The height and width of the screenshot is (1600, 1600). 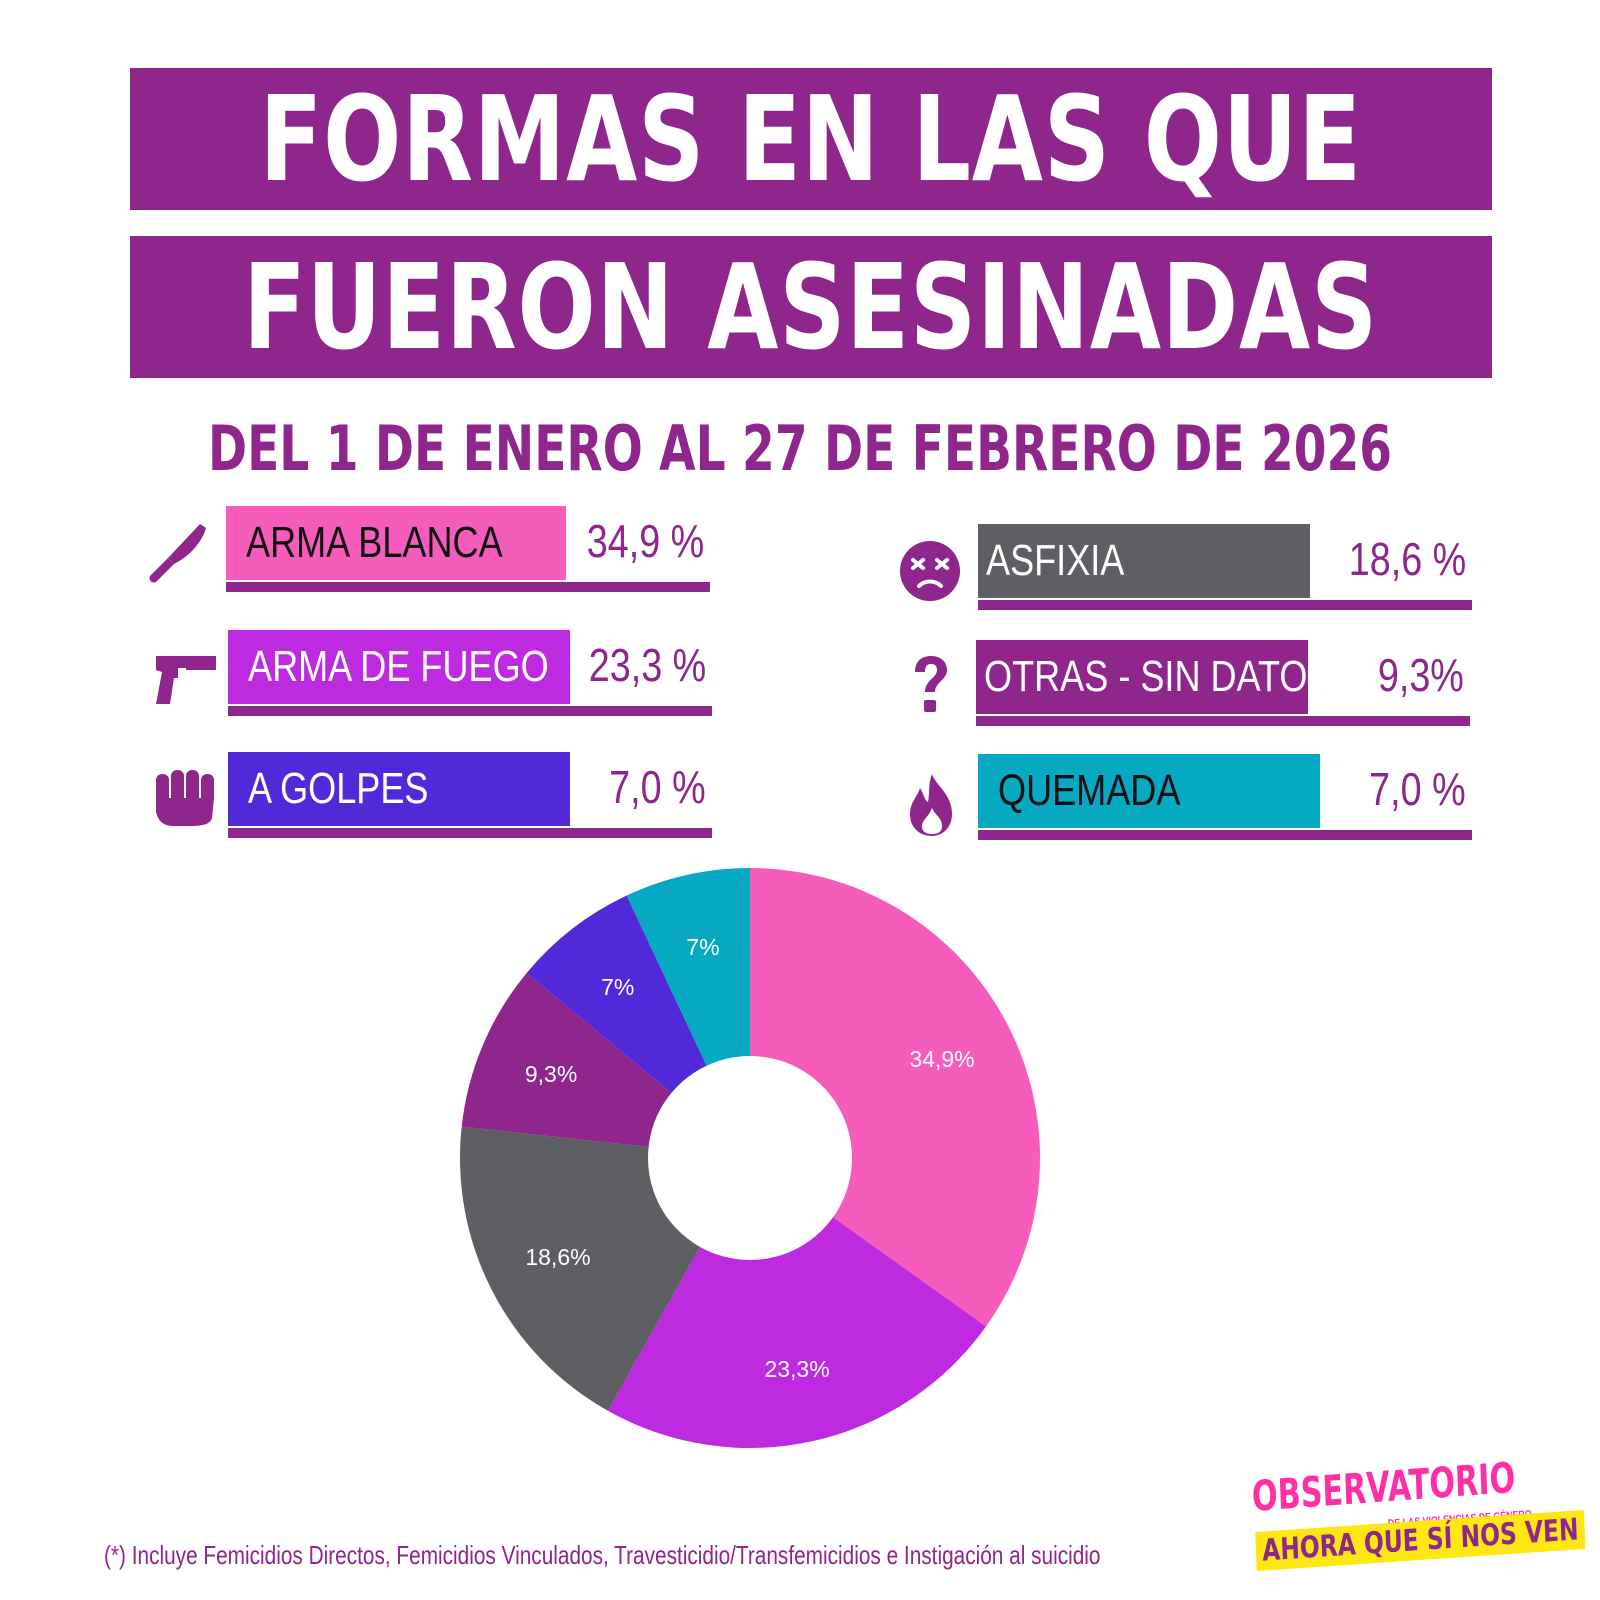 What do you see at coordinates (930, 571) in the screenshot?
I see `dizzy-face-icon` at bounding box center [930, 571].